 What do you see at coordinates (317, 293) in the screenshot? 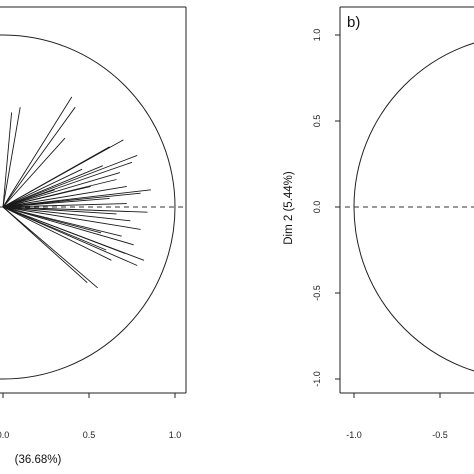
I see `panel-b-y-tick-label: -0.5` at bounding box center [317, 293].